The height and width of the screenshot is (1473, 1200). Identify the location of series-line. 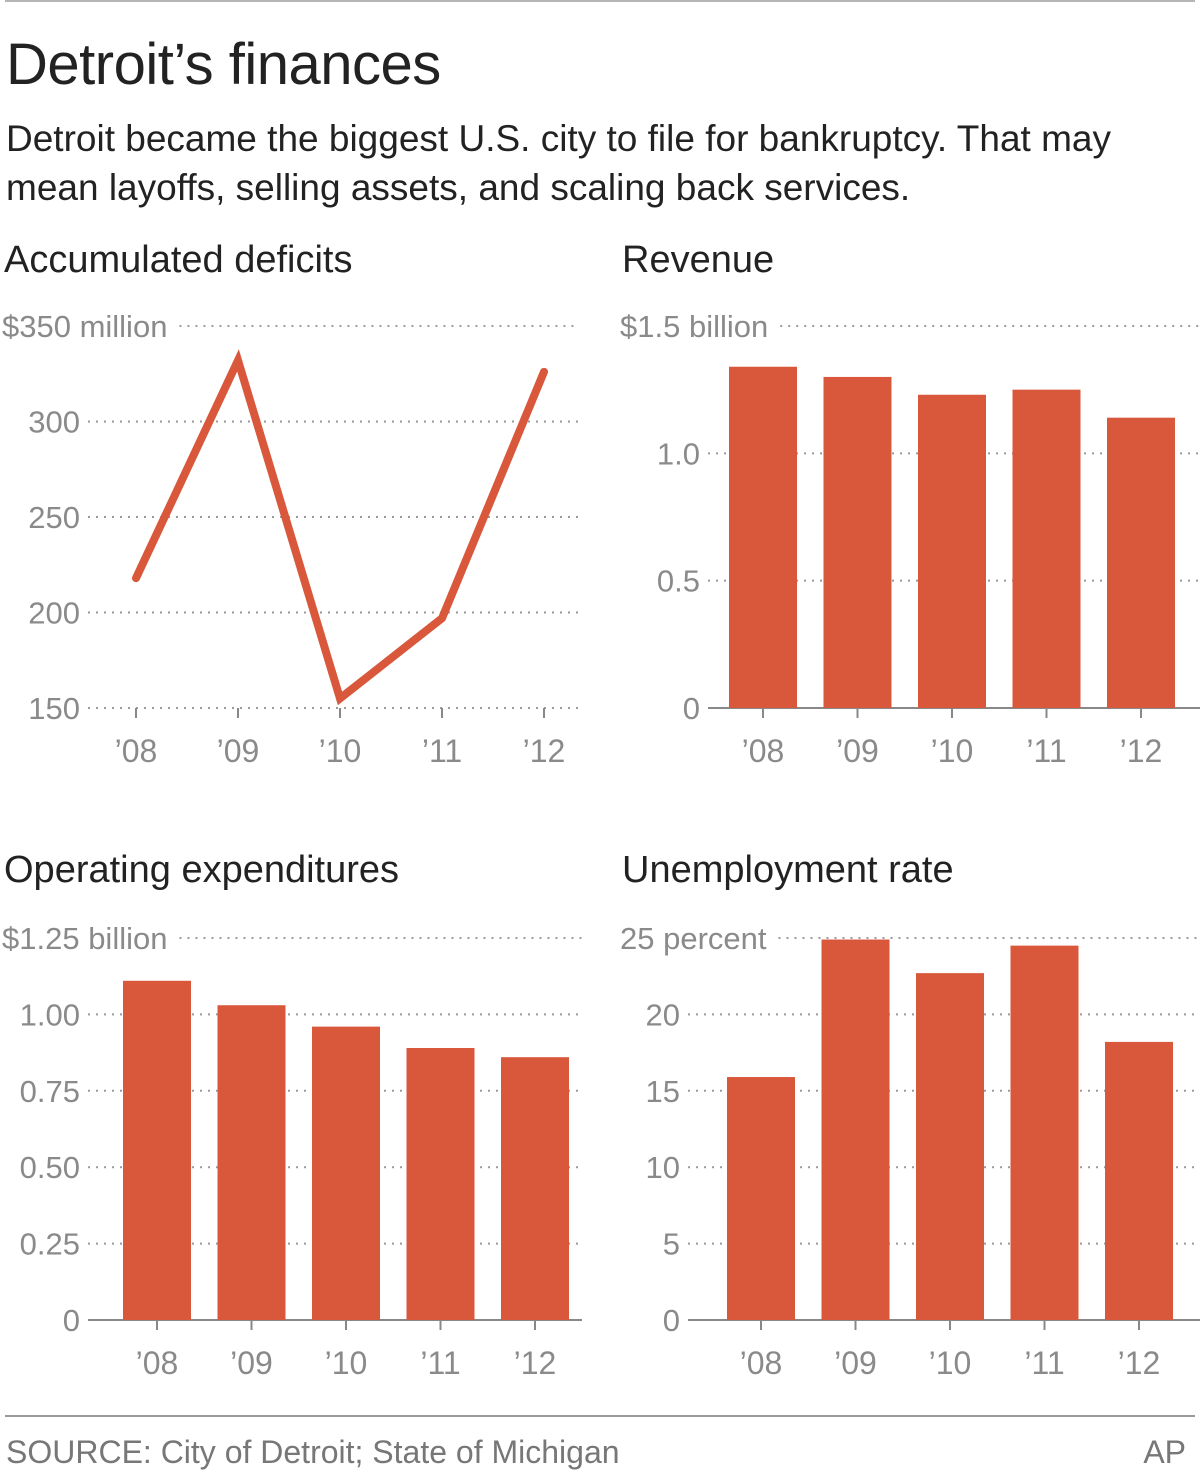
(340, 527).